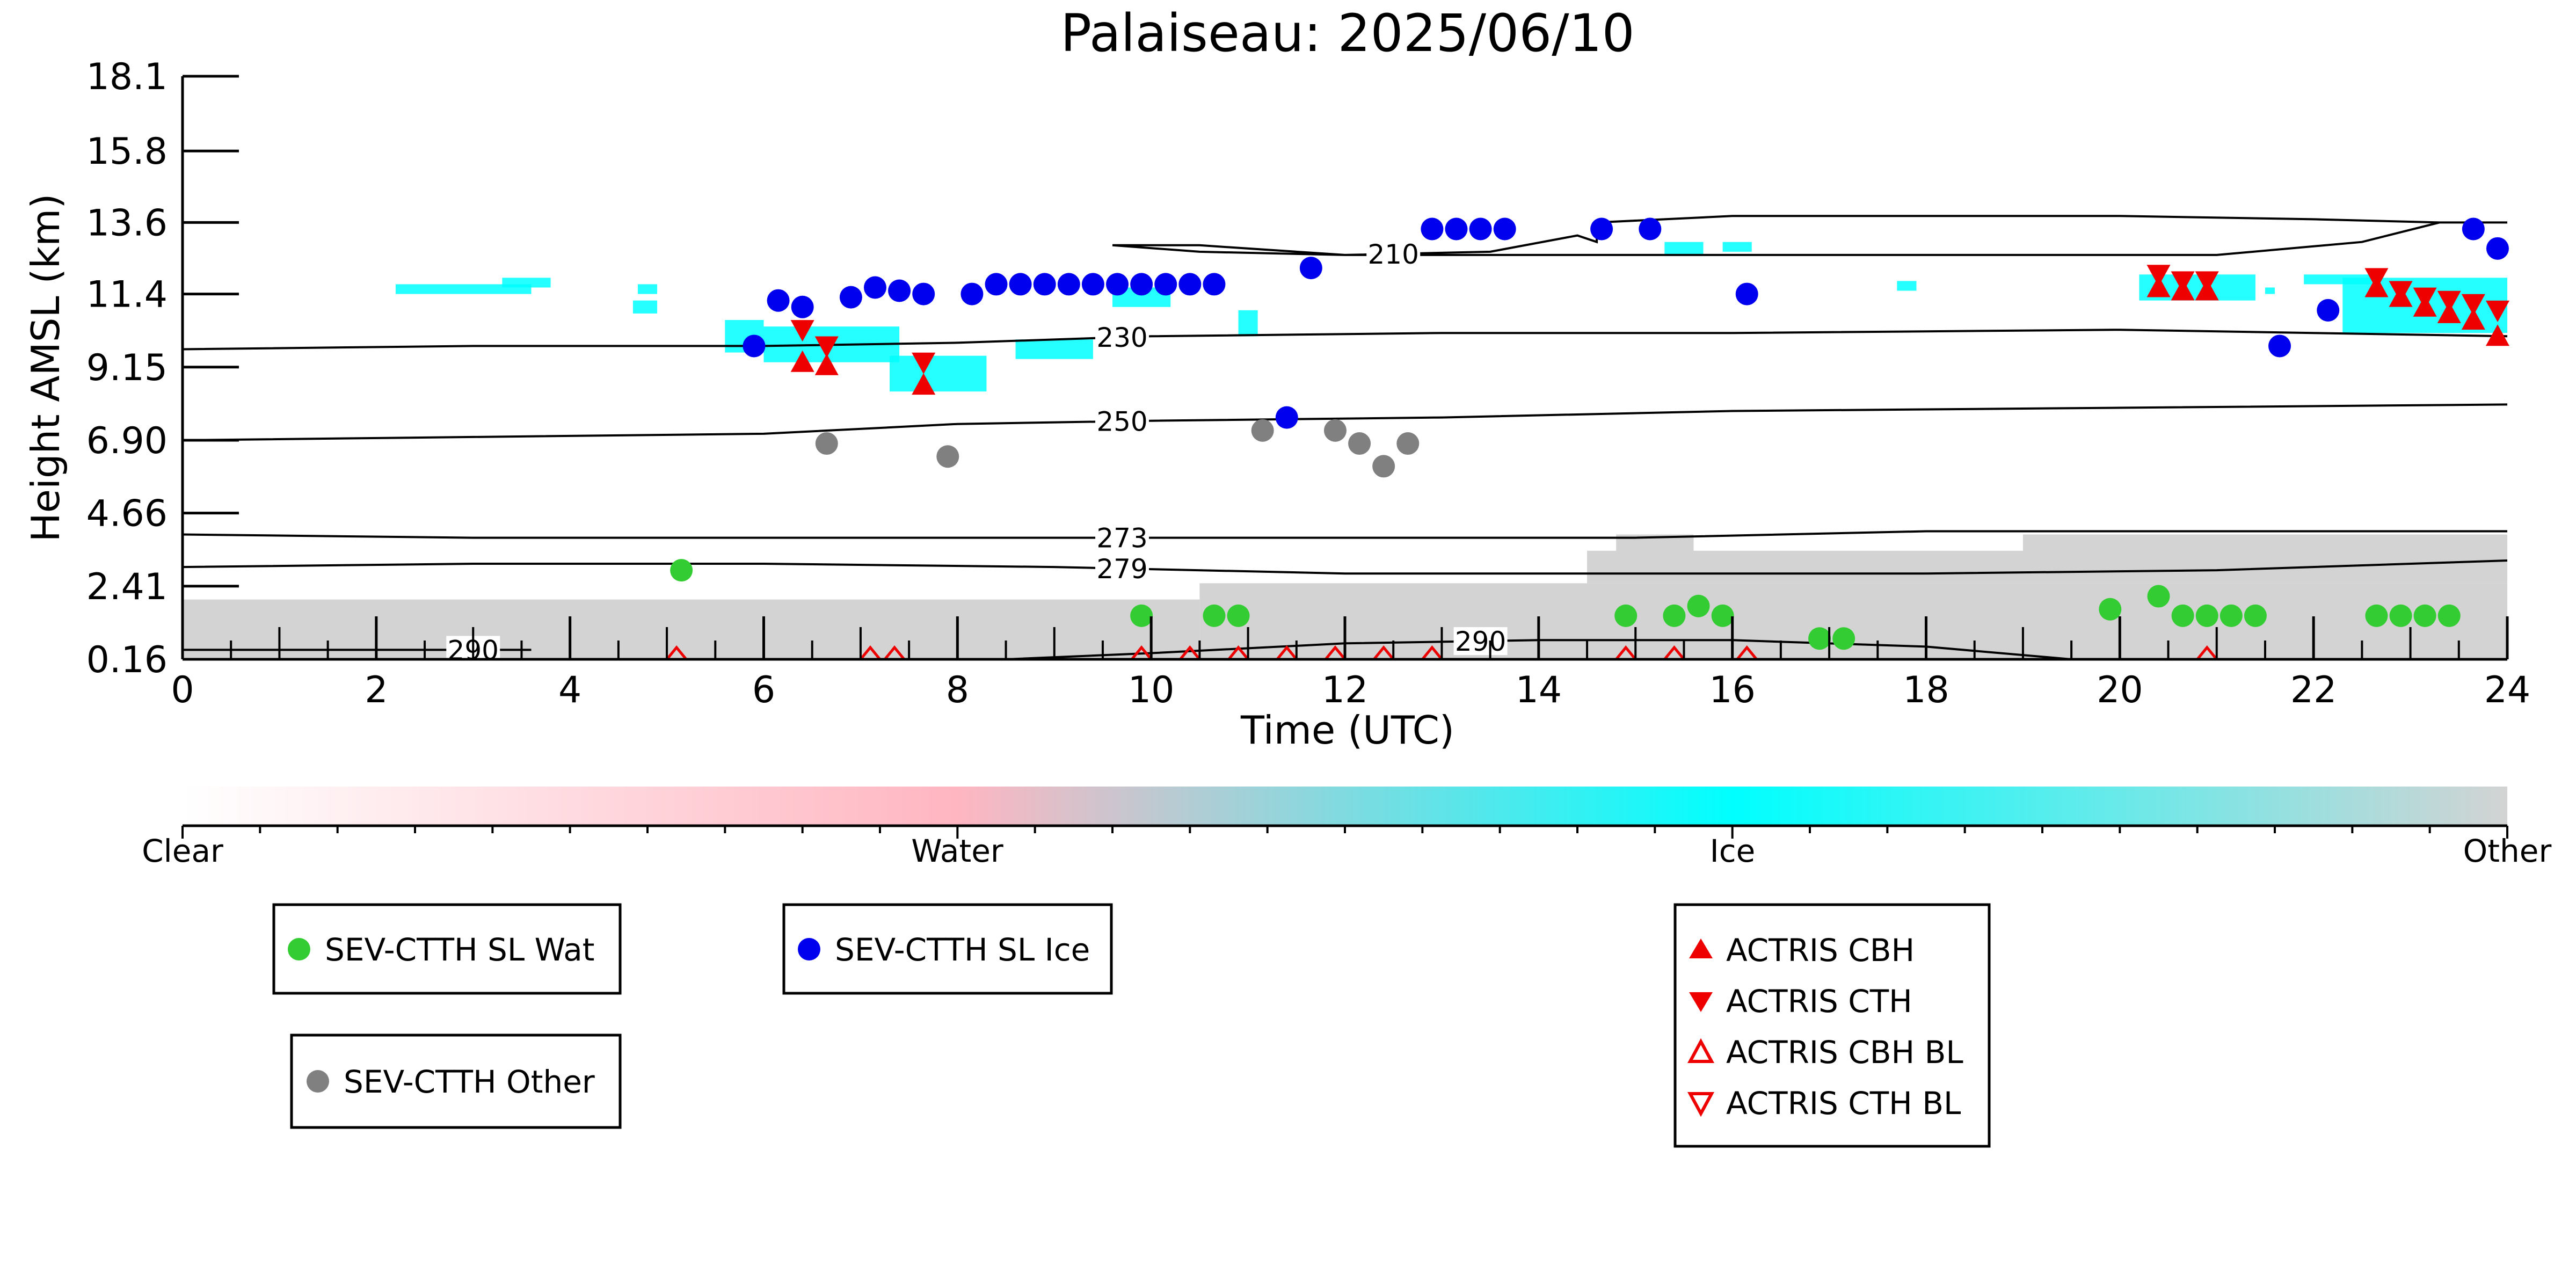 The image size is (2576, 1288). What do you see at coordinates (809, 949) in the screenshot?
I see `legend-marker-sev-ice` at bounding box center [809, 949].